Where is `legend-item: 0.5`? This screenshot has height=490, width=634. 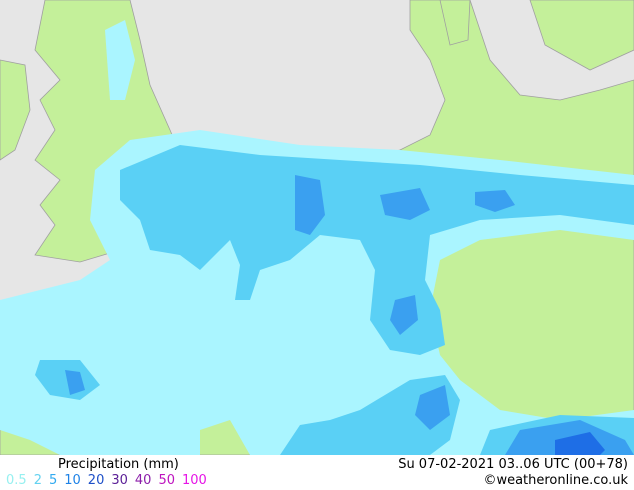
legend-item: 0.5 is located at coordinates (16, 480).